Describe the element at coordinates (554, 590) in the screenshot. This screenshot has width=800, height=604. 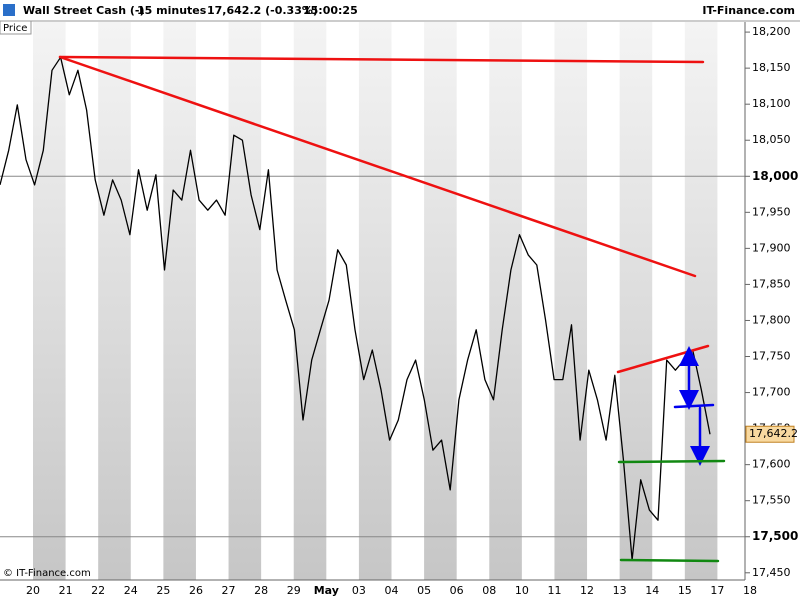
I see `x-tick-label: 11` at that location.